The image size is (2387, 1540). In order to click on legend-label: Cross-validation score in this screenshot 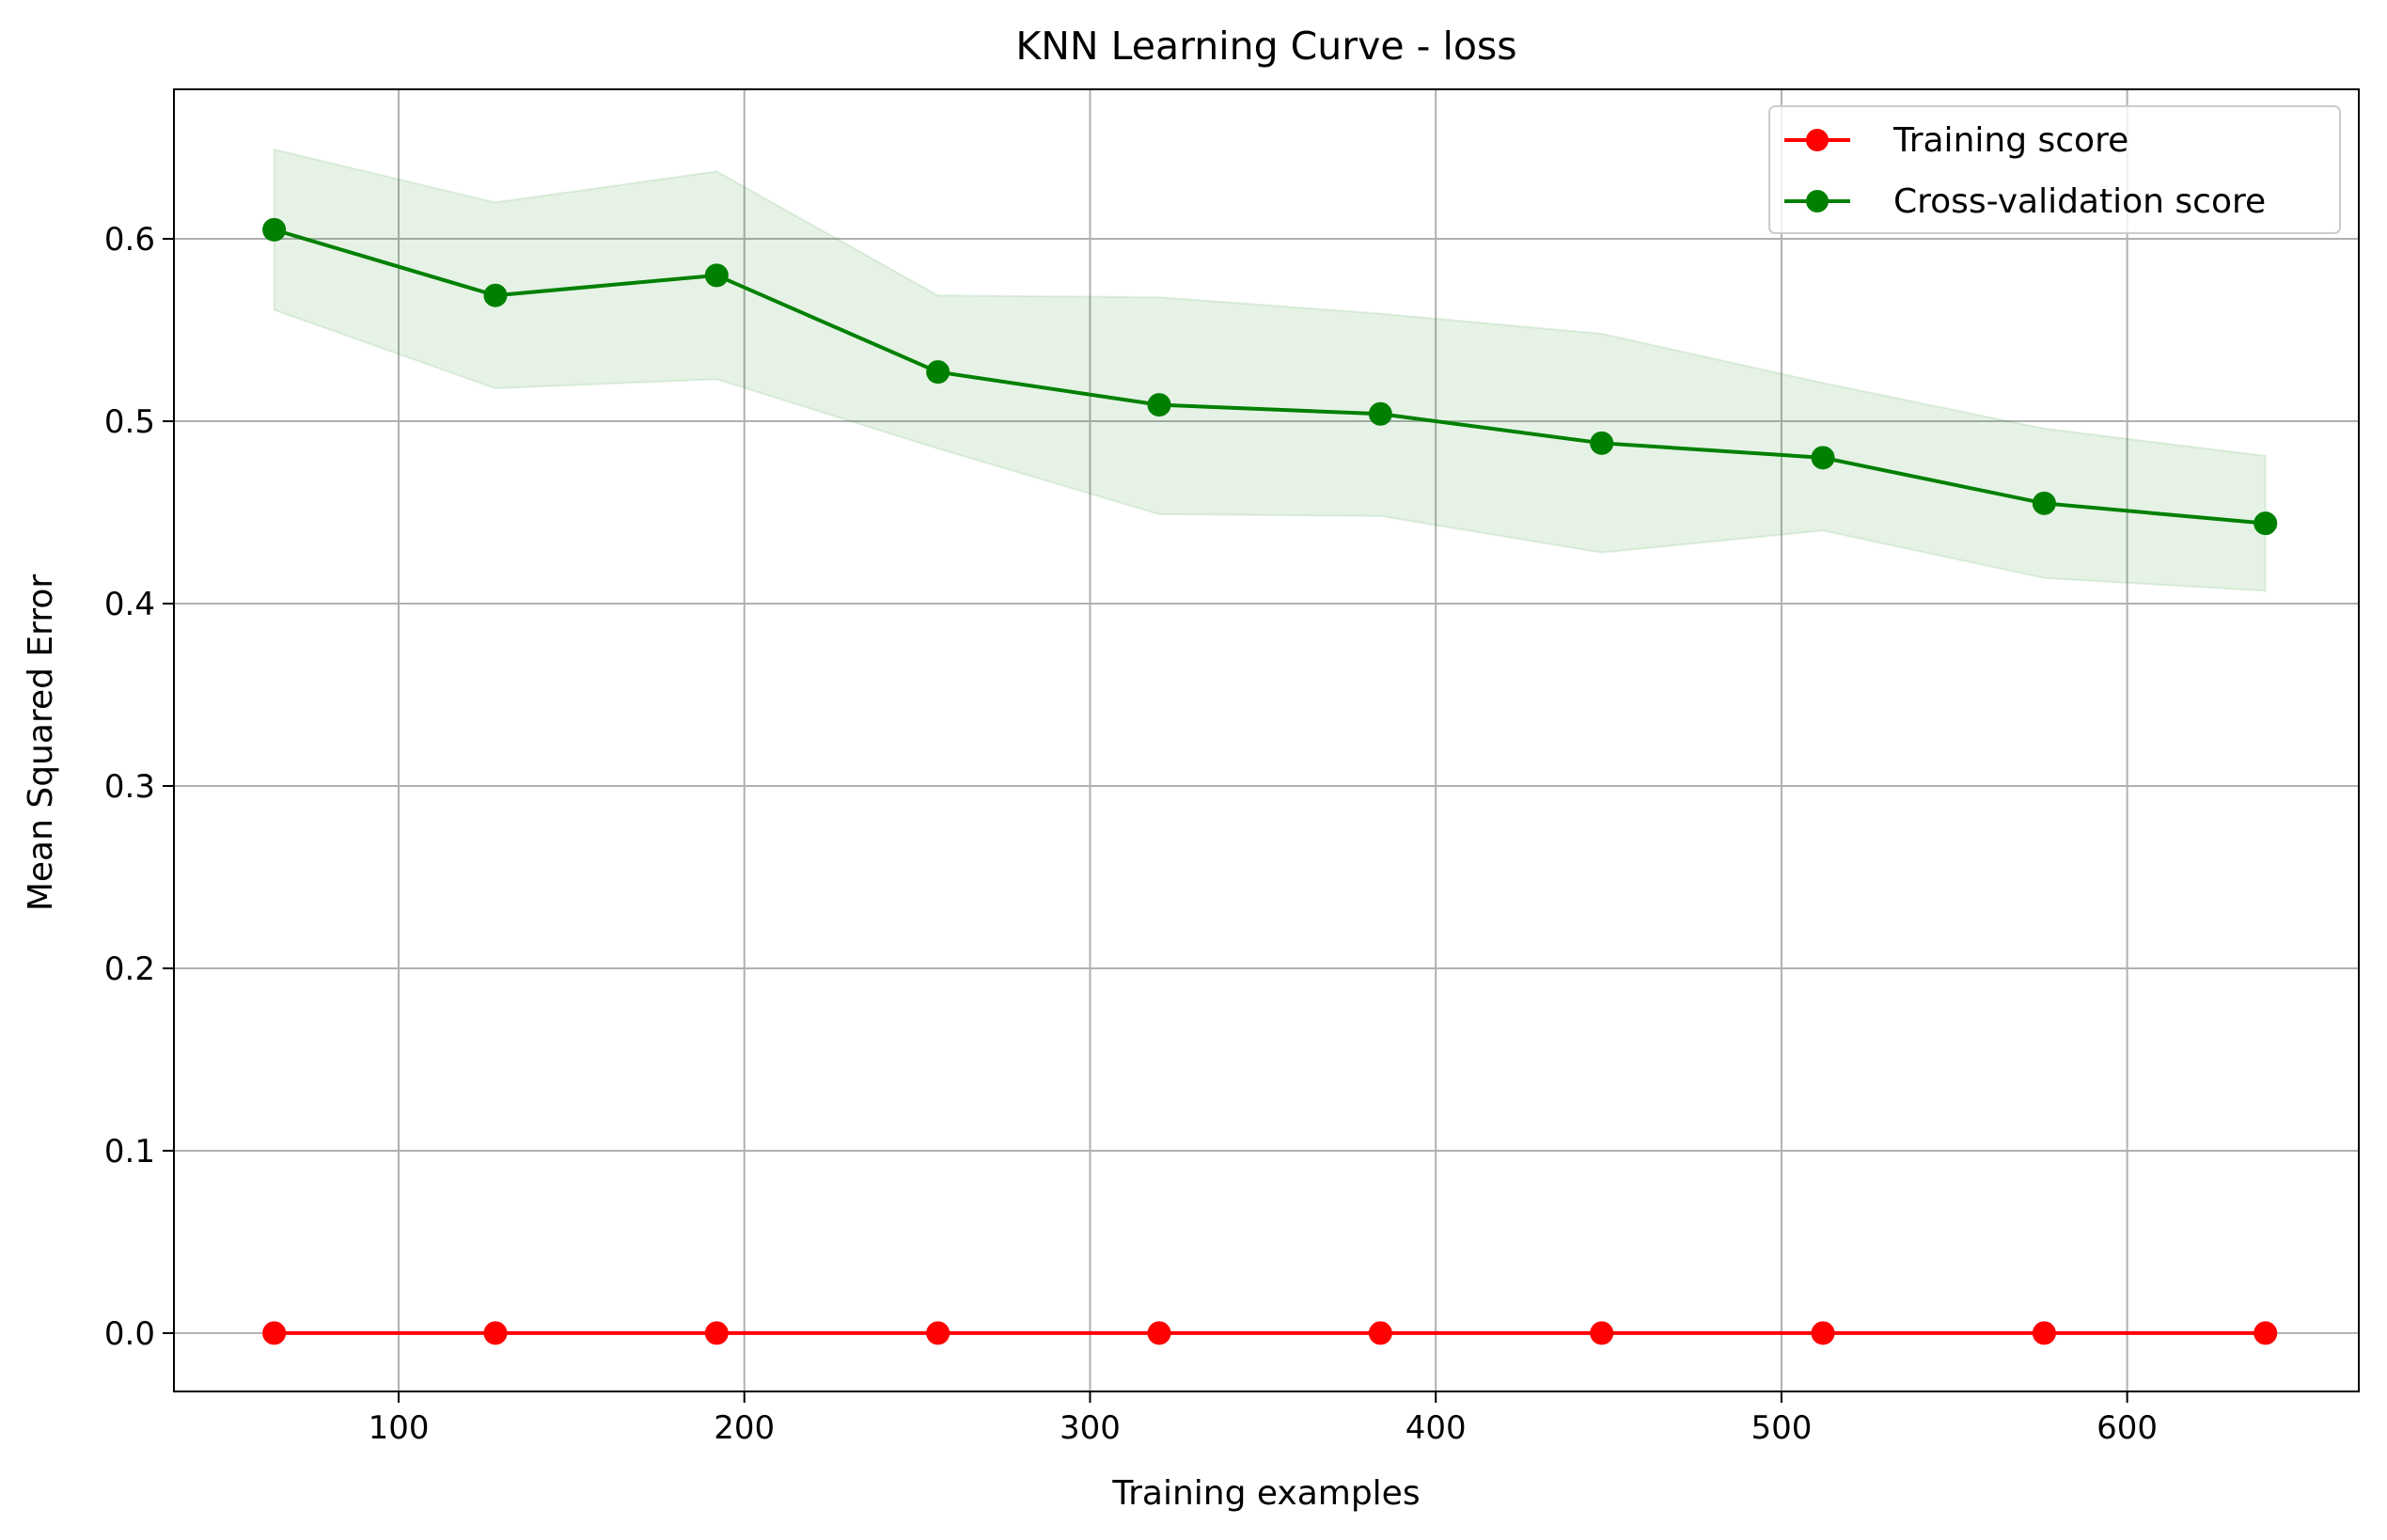, I will do `click(2079, 202)`.